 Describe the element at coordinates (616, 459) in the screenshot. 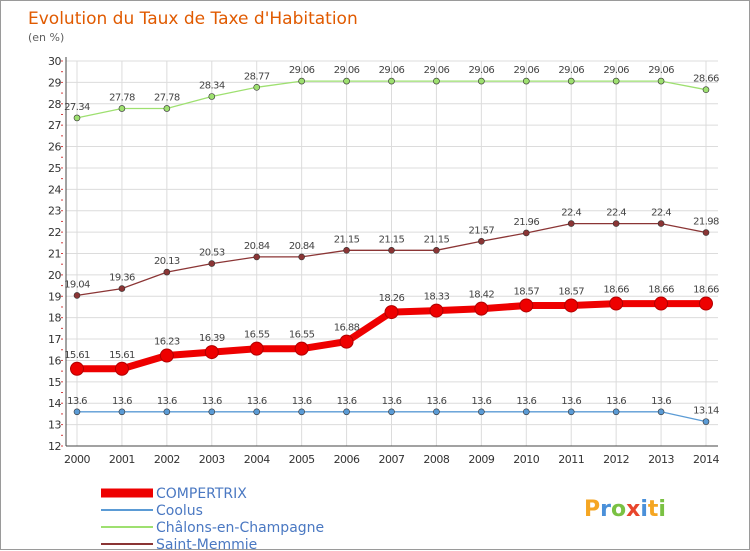

I see `x-tick-label: 2012` at that location.